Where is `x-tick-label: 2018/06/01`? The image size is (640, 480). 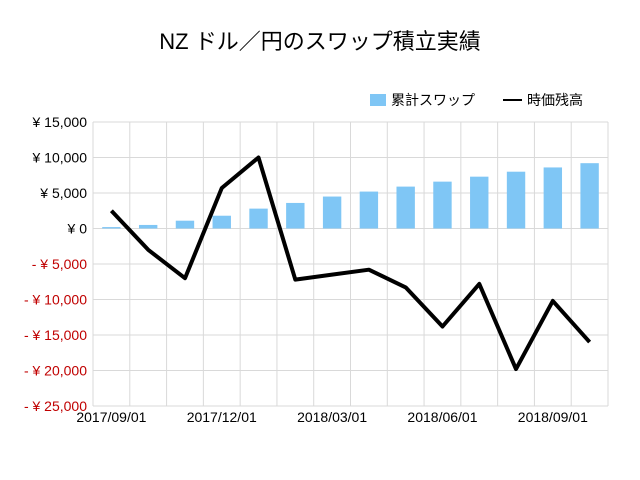 x-tick-label: 2018/06/01 is located at coordinates (442, 417).